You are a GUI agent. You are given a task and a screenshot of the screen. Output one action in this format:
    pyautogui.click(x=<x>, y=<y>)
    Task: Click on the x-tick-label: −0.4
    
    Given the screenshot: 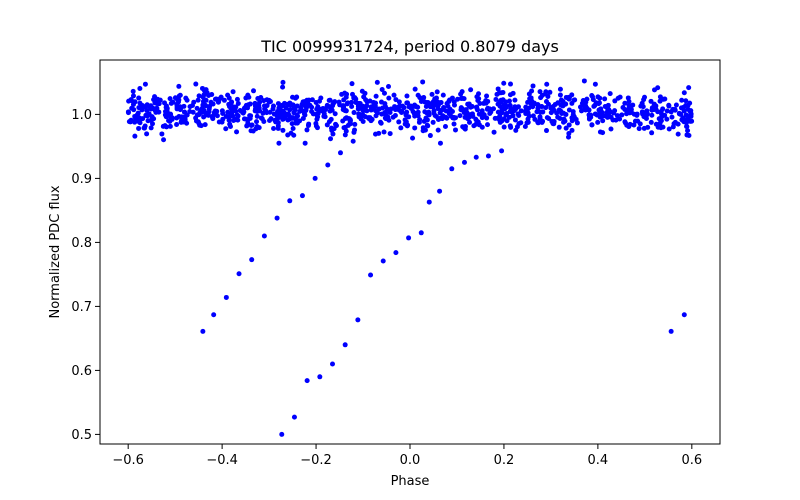 What is the action you would take?
    pyautogui.click(x=222, y=460)
    